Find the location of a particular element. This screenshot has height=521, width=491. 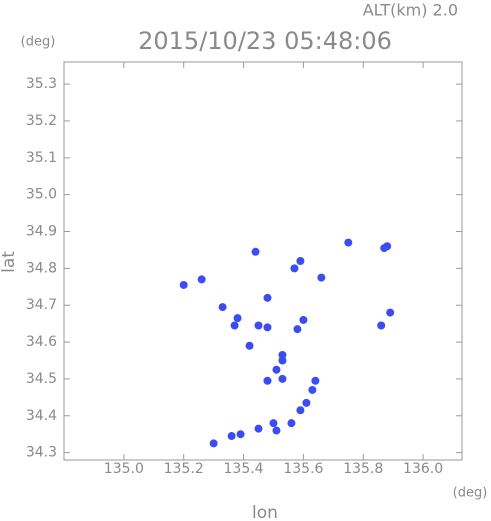

y-tick-label: 34.3 is located at coordinates (41, 453).